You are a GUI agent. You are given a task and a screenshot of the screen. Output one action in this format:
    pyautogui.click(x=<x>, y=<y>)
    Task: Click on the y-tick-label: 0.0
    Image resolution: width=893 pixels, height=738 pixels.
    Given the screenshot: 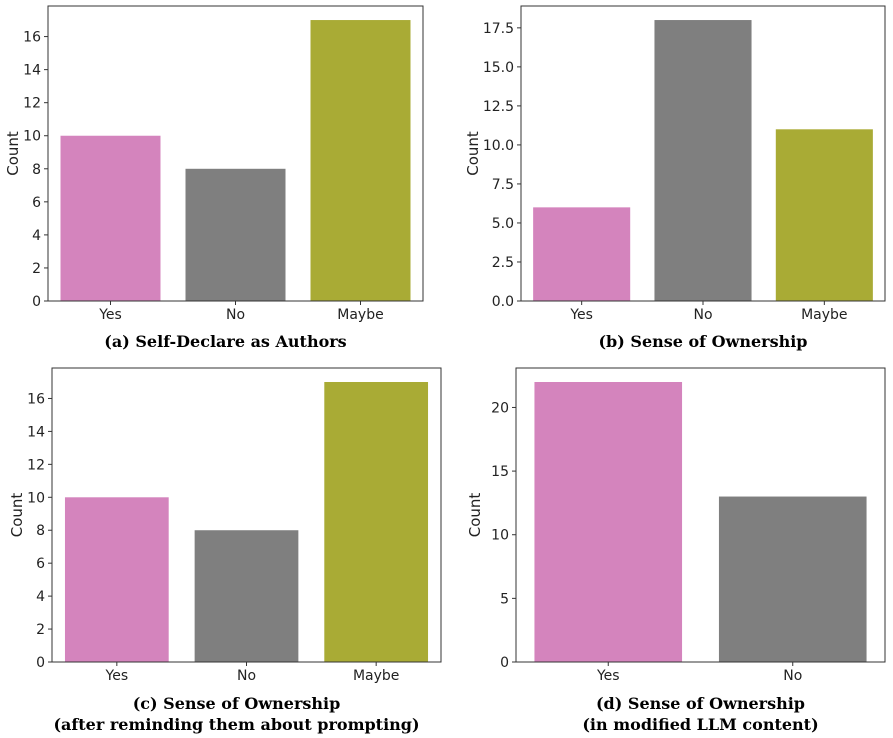 What is the action you would take?
    pyautogui.click(x=503, y=302)
    